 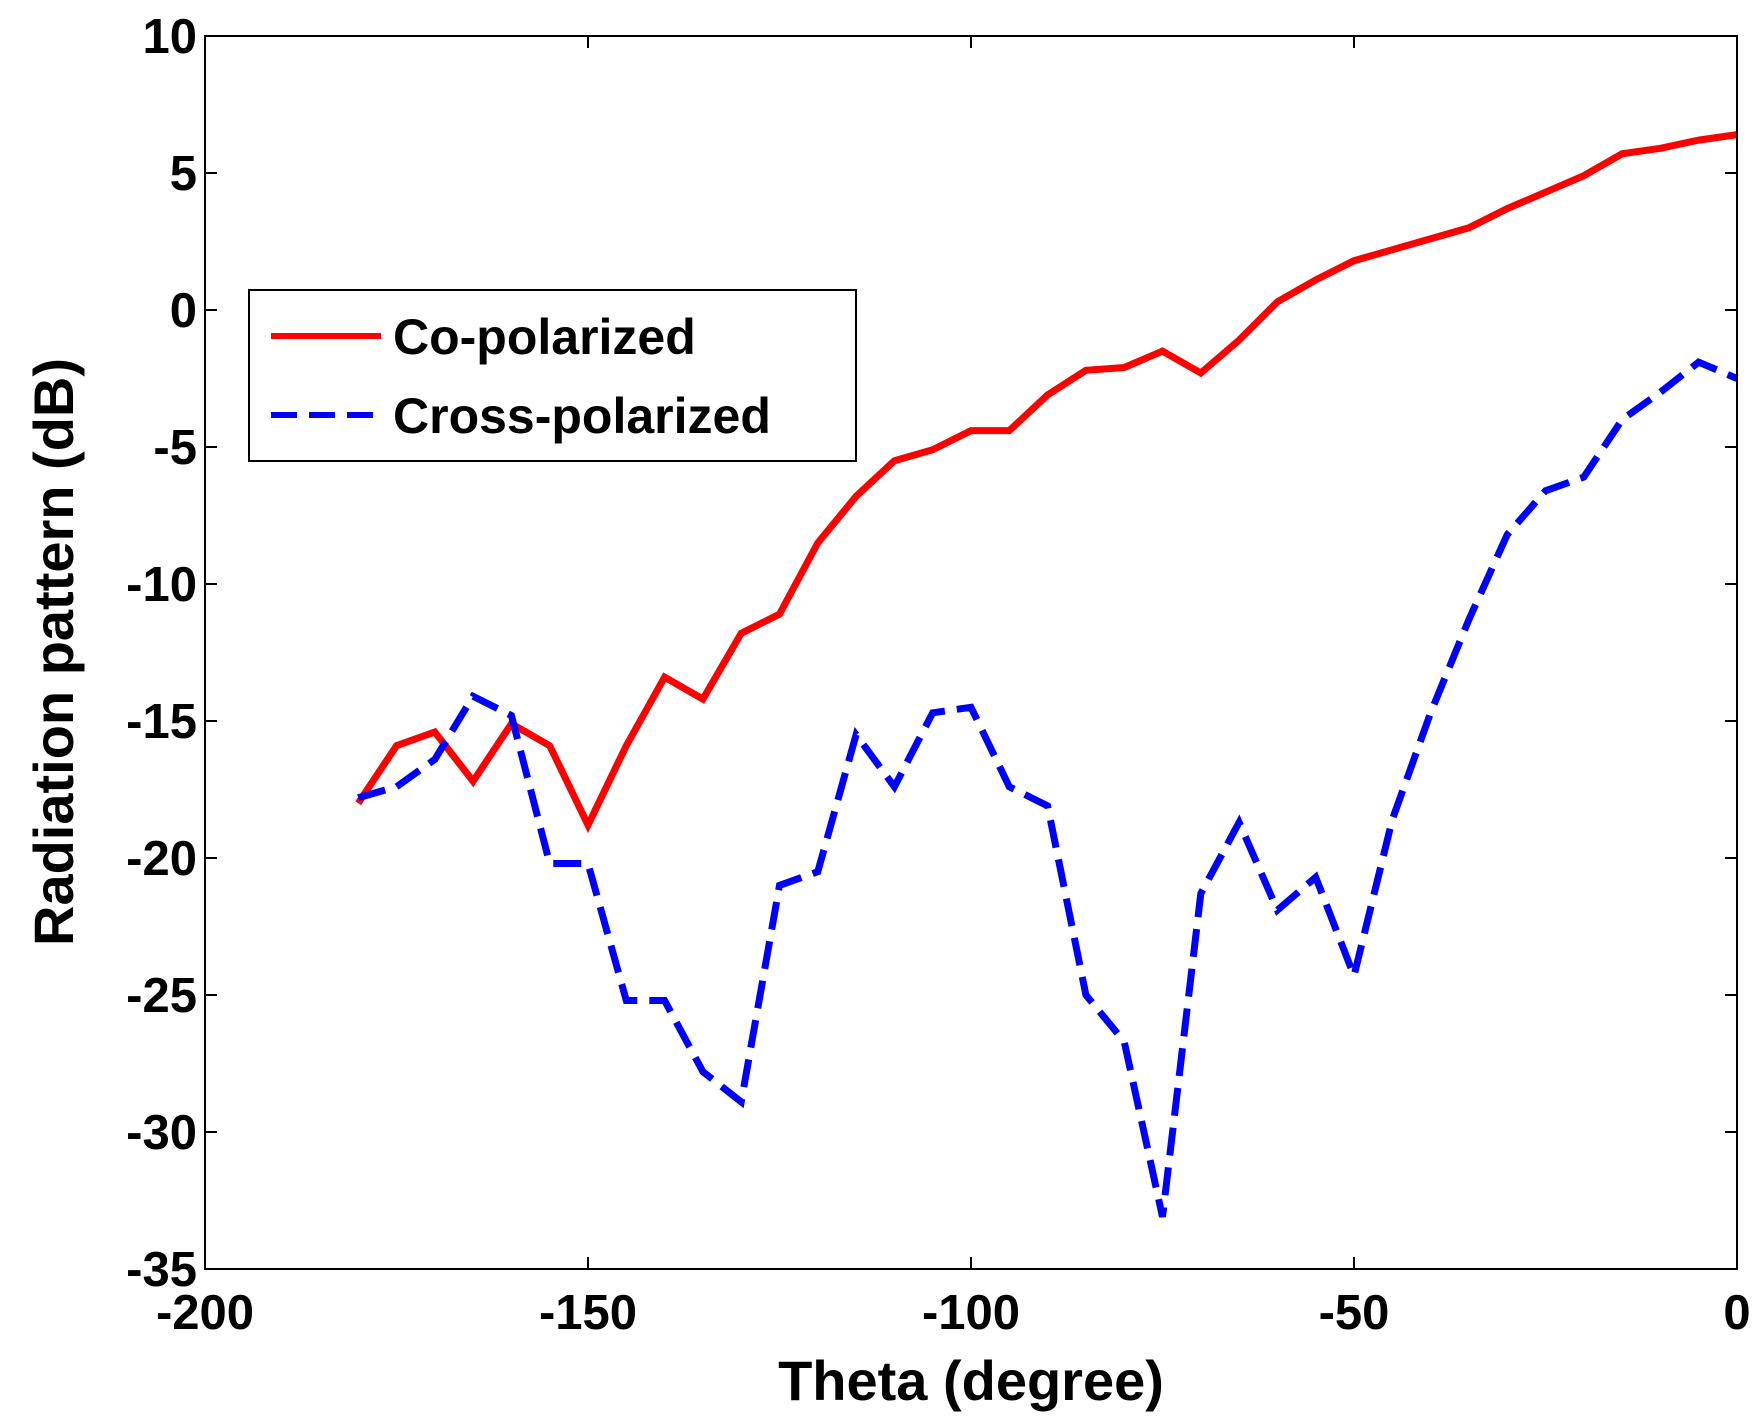 What do you see at coordinates (175, 448) in the screenshot?
I see `y-tick-label: -5` at bounding box center [175, 448].